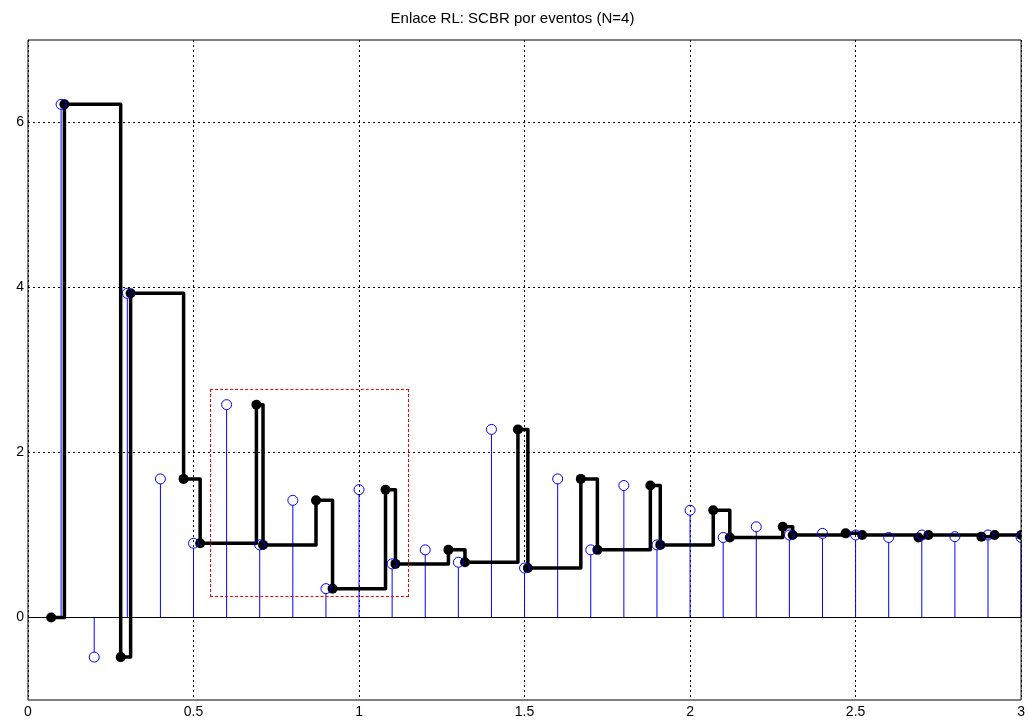 The image size is (1029, 728). What do you see at coordinates (855, 711) in the screenshot?
I see `x-tick-label: 2.5` at bounding box center [855, 711].